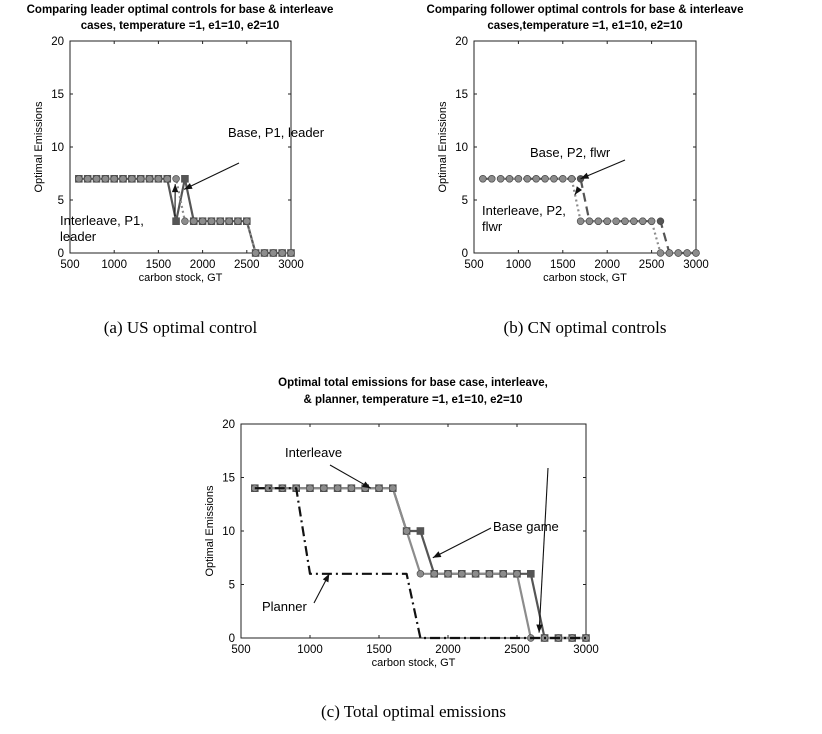 This screenshot has width=822, height=734. Describe the element at coordinates (584, 26) in the screenshot. I see `chart-title-line: cases,temperature =1, e1=10, e2=10` at that location.